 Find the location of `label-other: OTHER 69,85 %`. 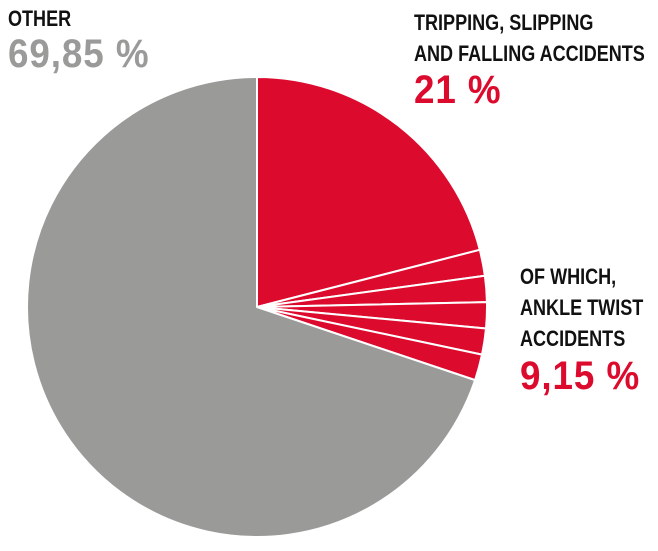

label-other: OTHER 69,85 % is located at coordinates (85, 41).